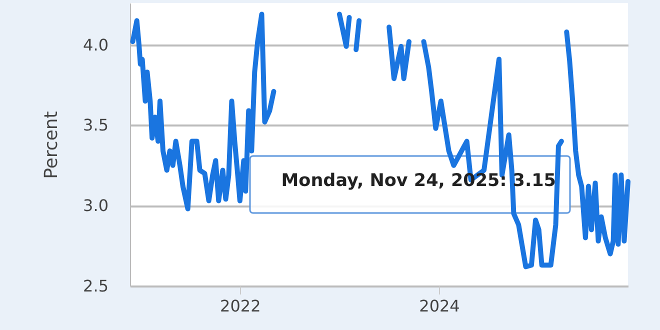  I want to click on y-tick-label: 4.0, so click(95, 44).